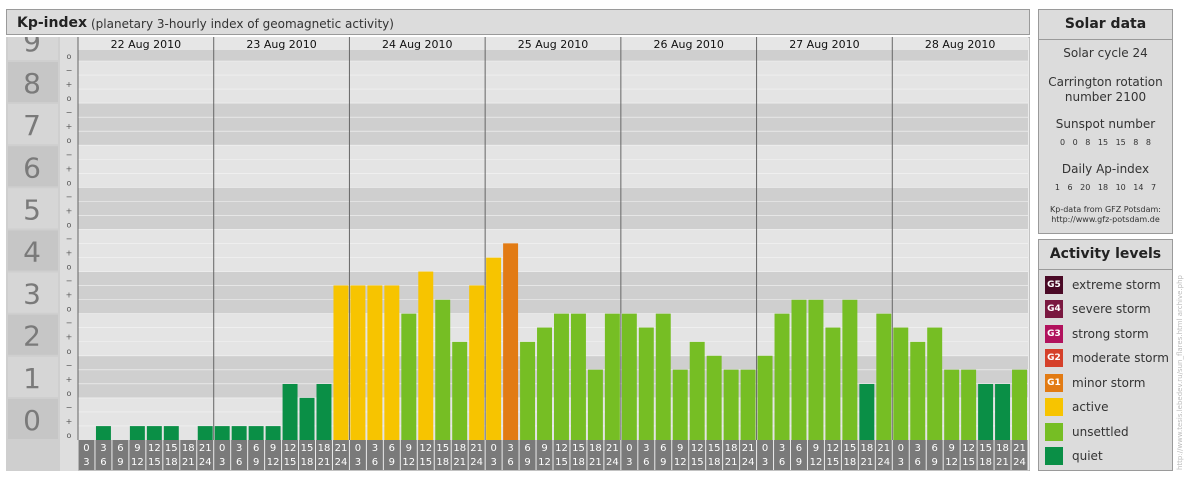  I want to click on credit-line2: http://www.gfz-potsdam.de, so click(1105, 219).